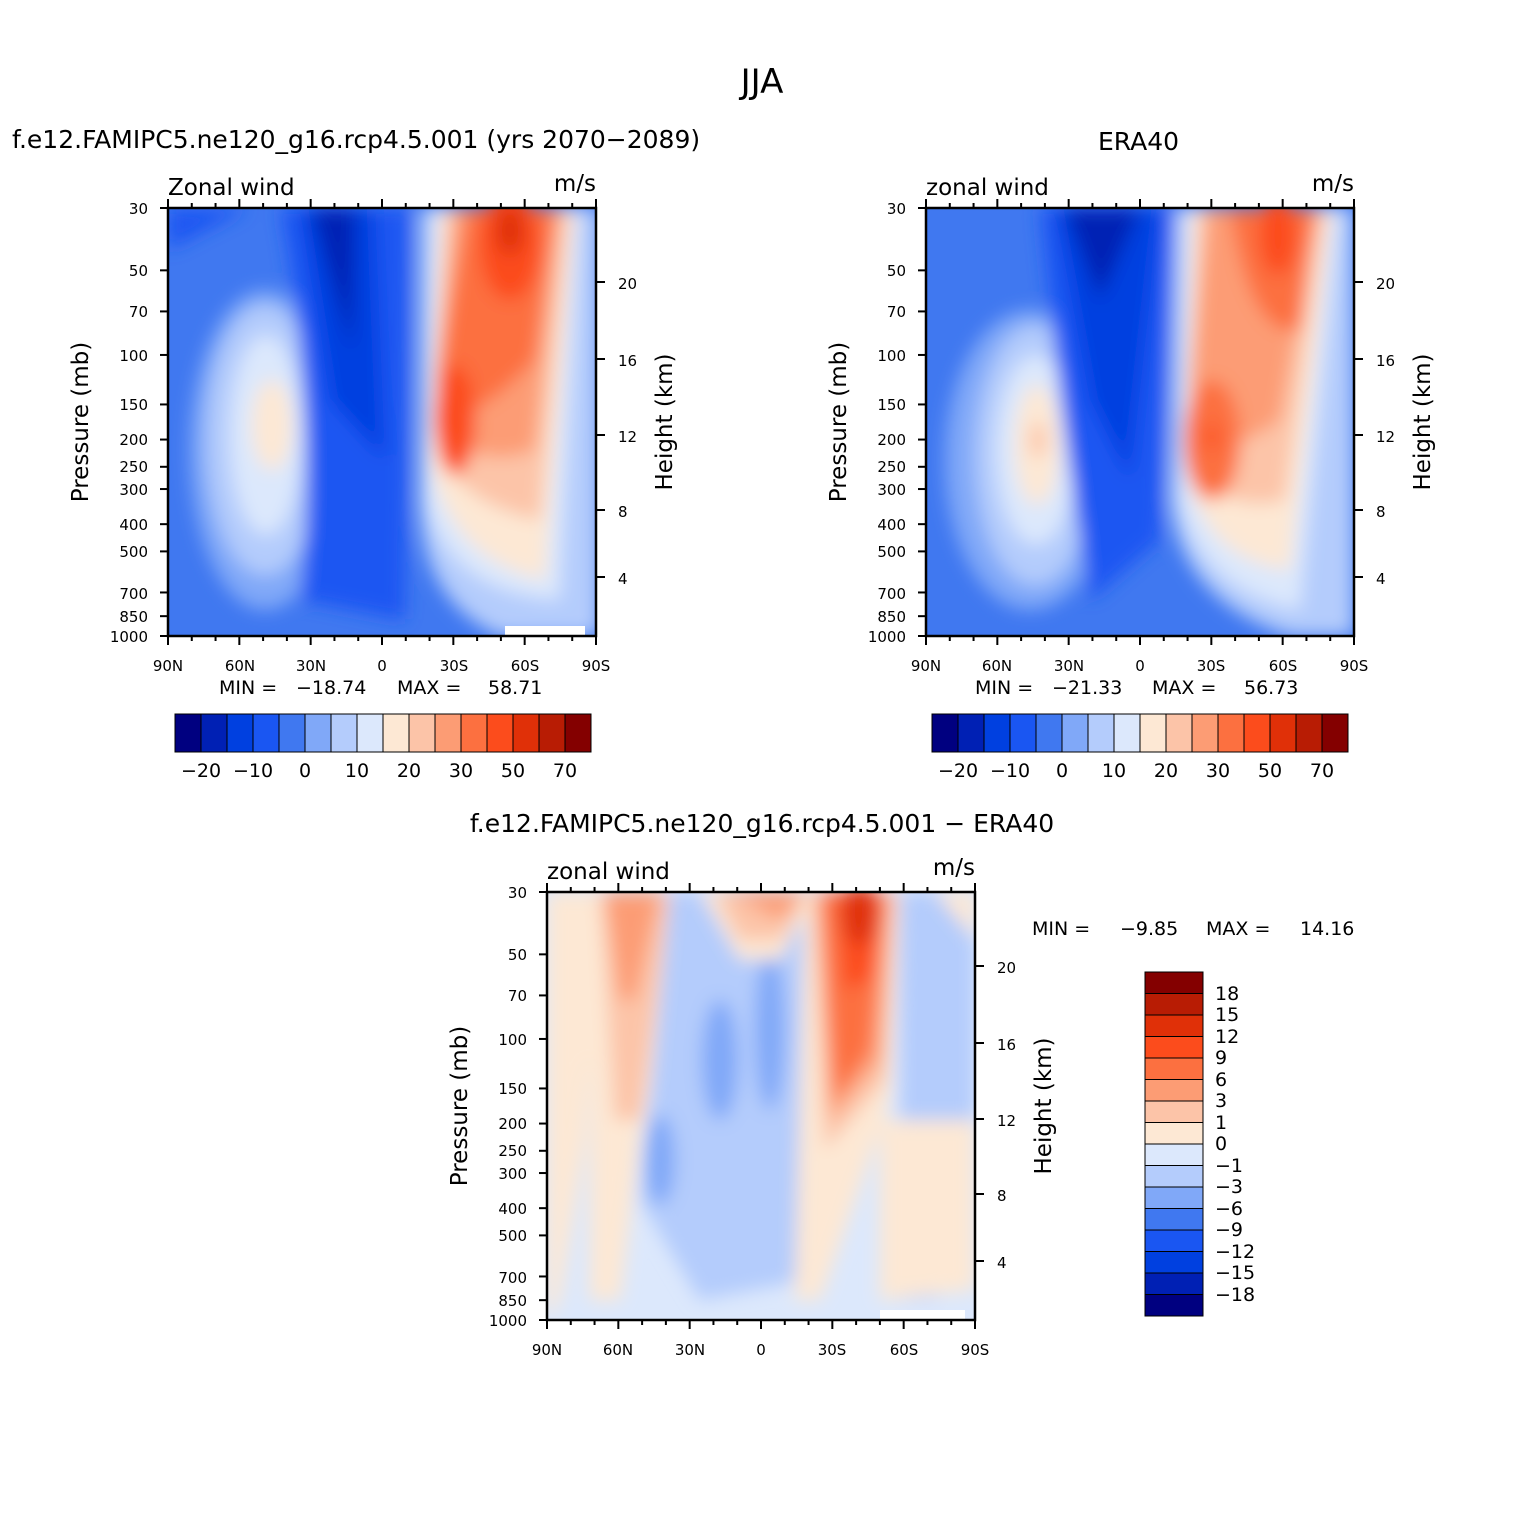 The width and height of the screenshot is (1524, 1524). What do you see at coordinates (512, 1301) in the screenshot?
I see `p3-ylabel-850: 850` at bounding box center [512, 1301].